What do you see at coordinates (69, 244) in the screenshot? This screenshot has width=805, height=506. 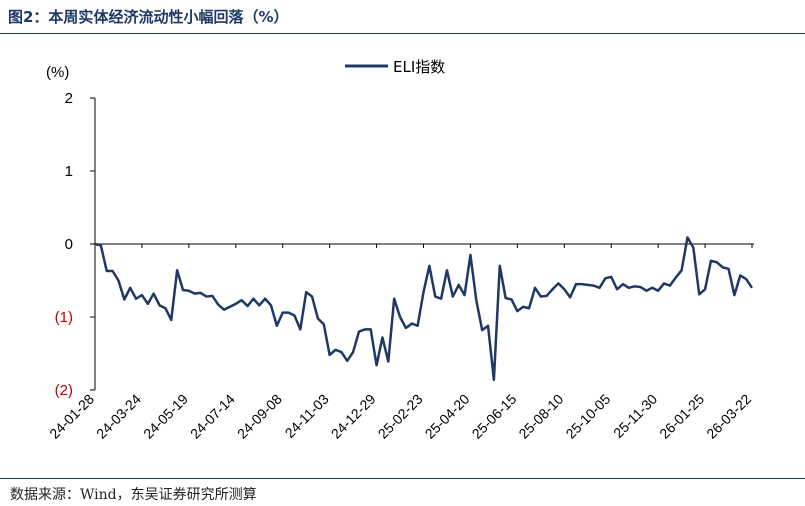 I see `y-tick-label: 0` at bounding box center [69, 244].